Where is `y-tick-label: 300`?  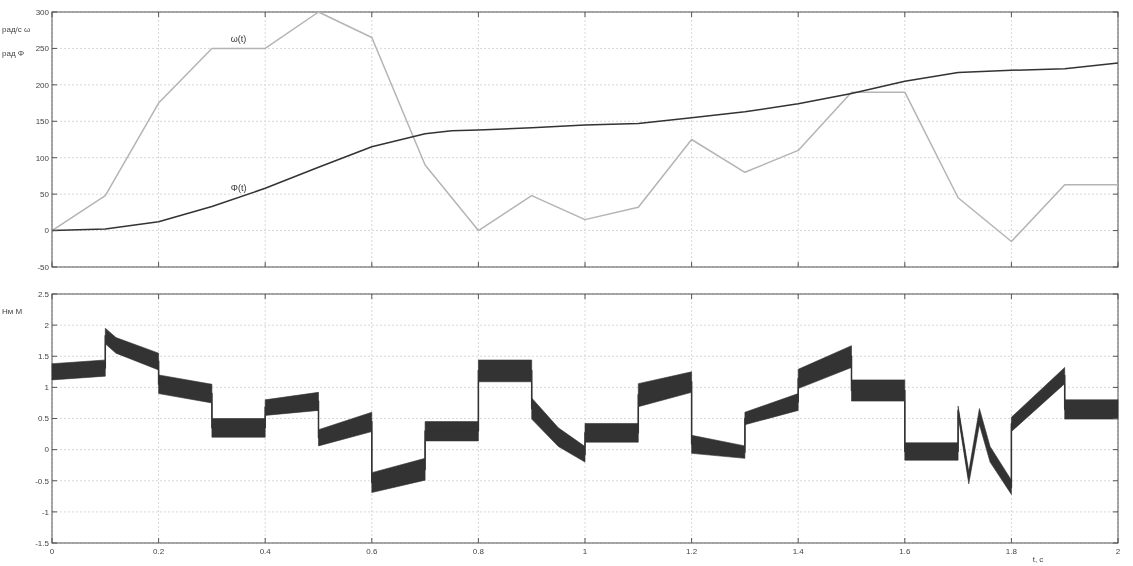
y-tick-label: 300 is located at coordinates (42, 12).